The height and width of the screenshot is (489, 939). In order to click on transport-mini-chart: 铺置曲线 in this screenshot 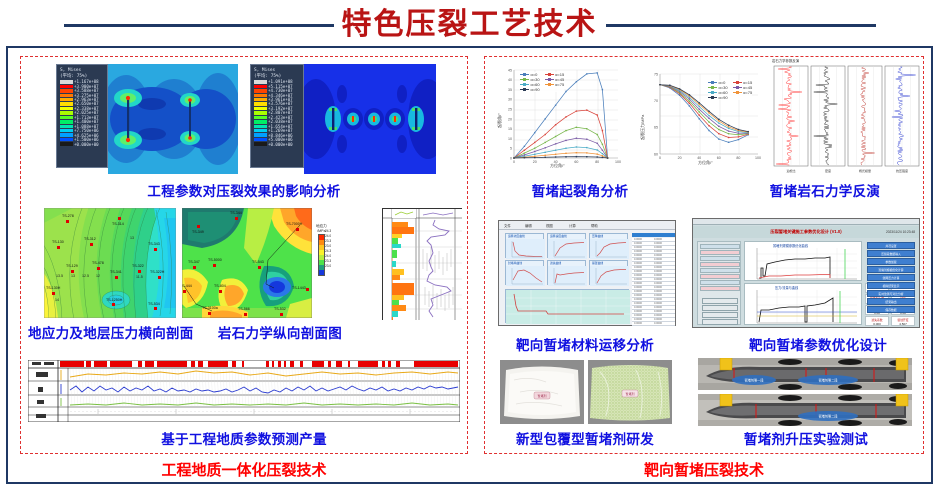, I will do `click(609, 273)`.